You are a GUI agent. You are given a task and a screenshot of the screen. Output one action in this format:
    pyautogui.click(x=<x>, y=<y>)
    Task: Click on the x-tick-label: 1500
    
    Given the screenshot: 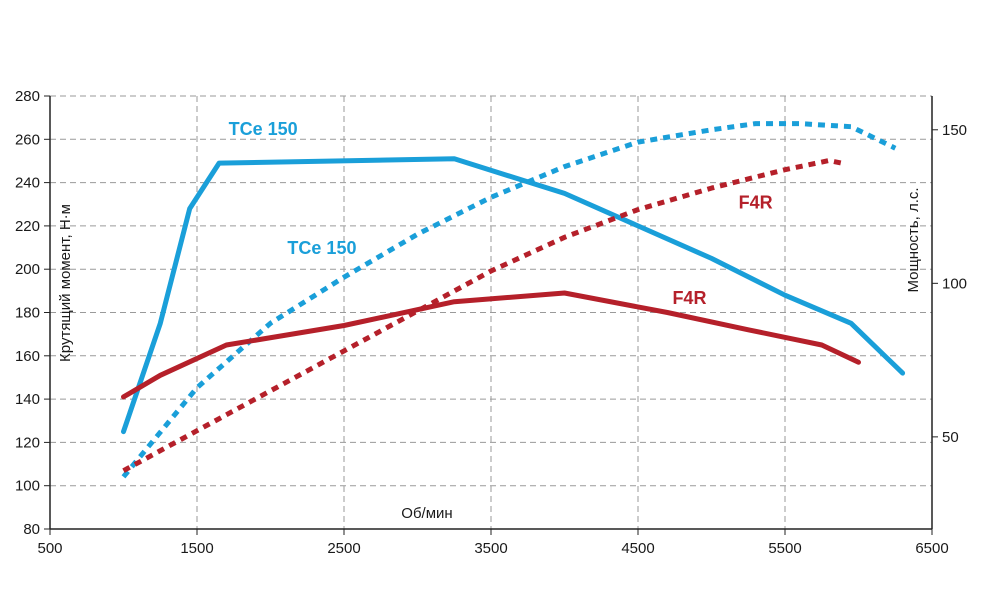 What is the action you would take?
    pyautogui.click(x=196, y=548)
    